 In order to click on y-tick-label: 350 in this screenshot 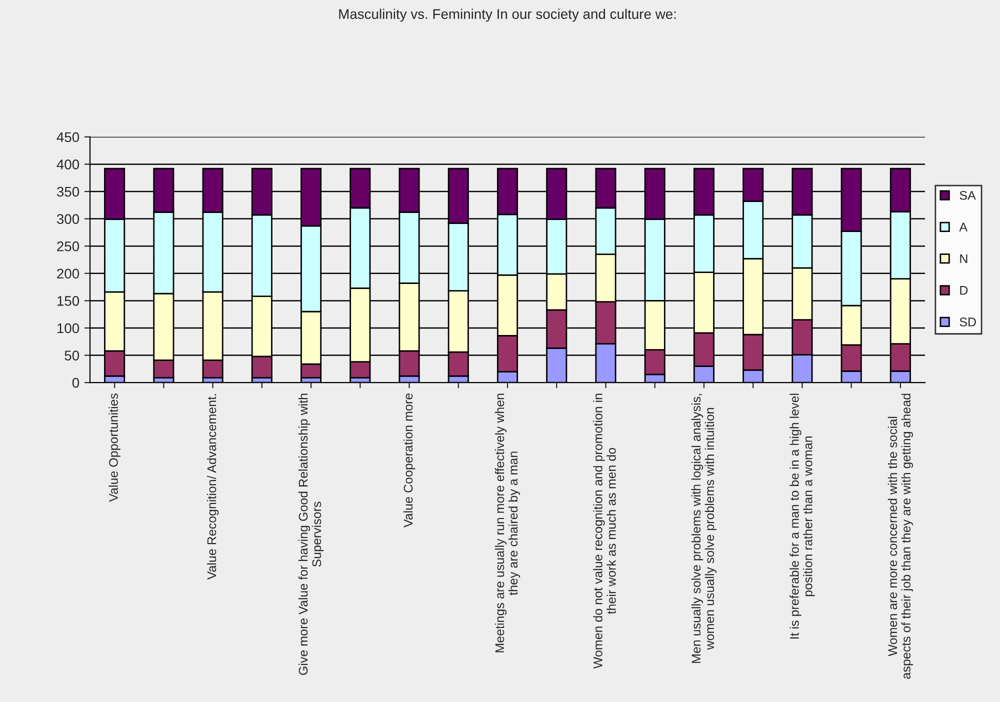, I will do `click(68, 191)`.